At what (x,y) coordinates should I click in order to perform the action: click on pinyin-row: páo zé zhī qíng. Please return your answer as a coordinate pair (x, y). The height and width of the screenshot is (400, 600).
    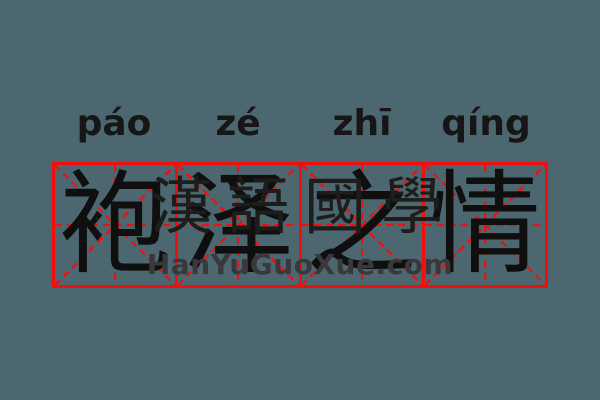
    Looking at the image, I should click on (300, 123).